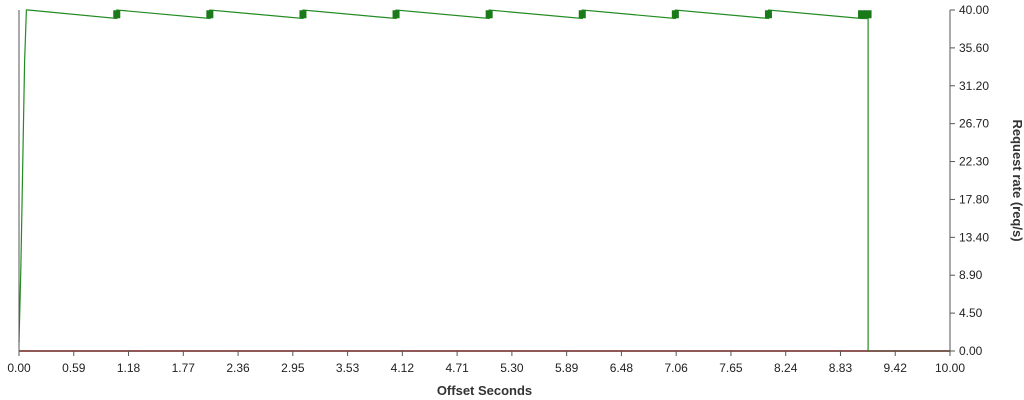 Image resolution: width=1024 pixels, height=400 pixels. What do you see at coordinates (403, 368) in the screenshot?
I see `x-tick-label: 4.12` at bounding box center [403, 368].